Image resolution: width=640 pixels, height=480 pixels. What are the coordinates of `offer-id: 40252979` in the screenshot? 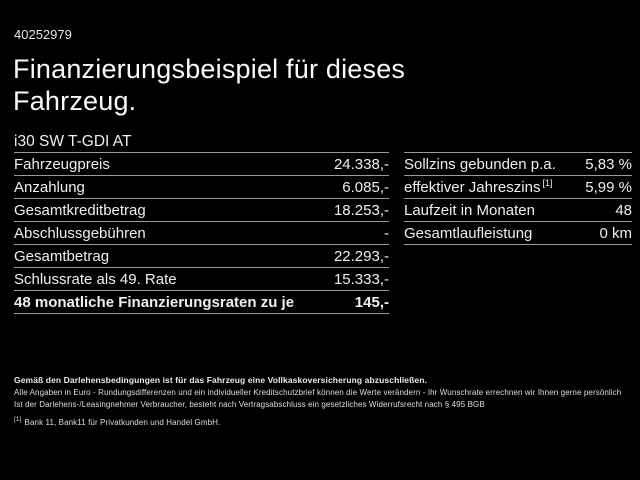 It's located at (43, 34).